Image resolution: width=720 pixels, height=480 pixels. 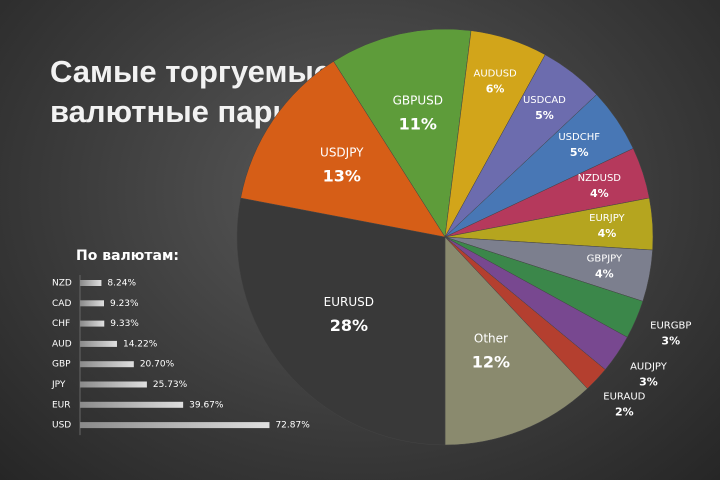 I want to click on slice-value-label: 6%, so click(x=495, y=89).